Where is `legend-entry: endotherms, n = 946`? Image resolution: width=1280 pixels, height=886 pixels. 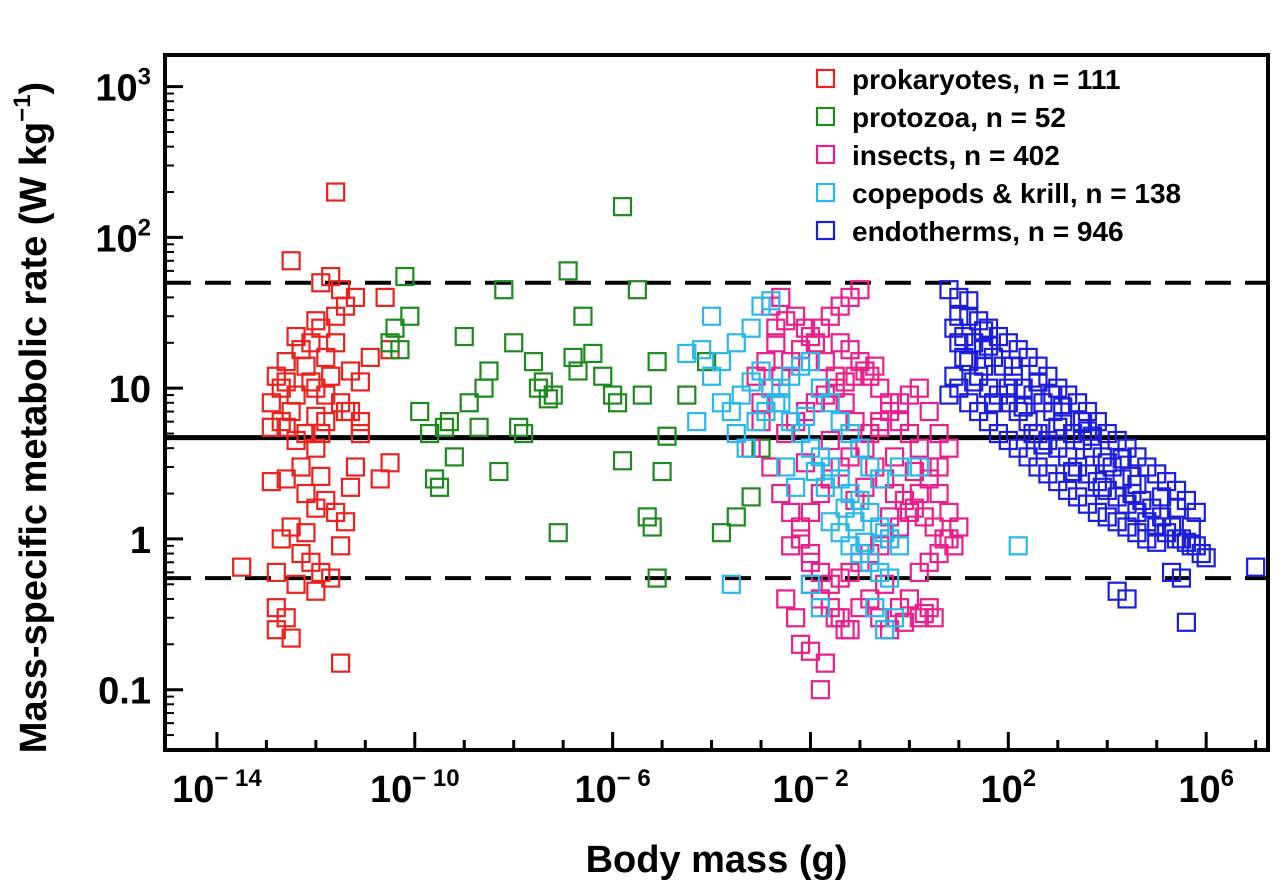 legend-entry: endotherms, n = 946 is located at coordinates (969, 231).